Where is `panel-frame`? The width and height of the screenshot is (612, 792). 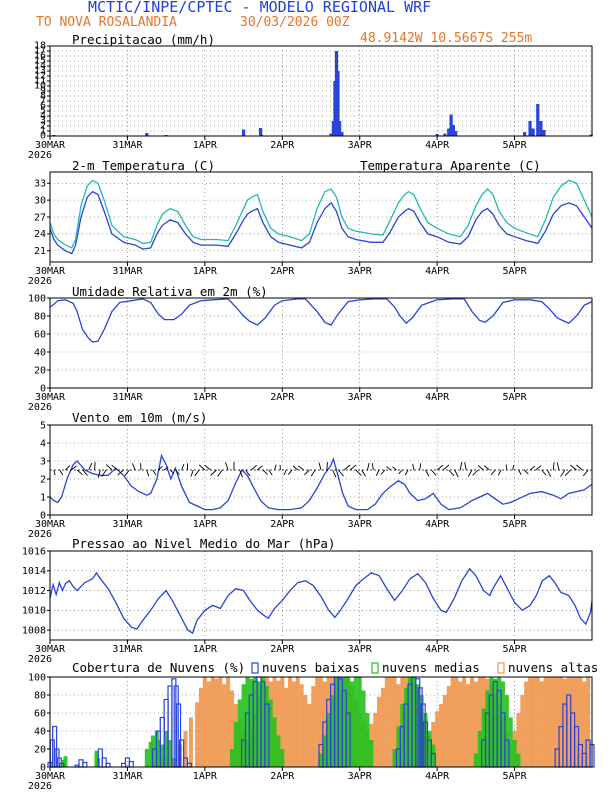
panel-frame is located at coordinates (321, 722).